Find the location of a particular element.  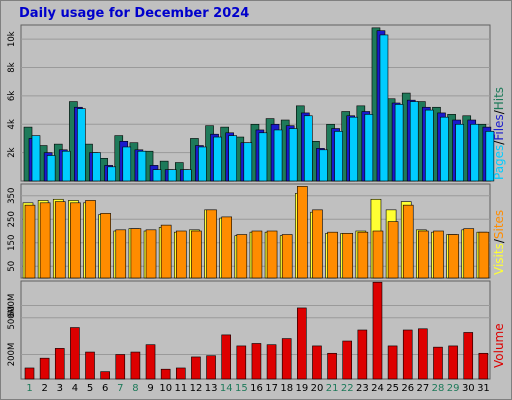

x-tick-label: 22 is located at coordinates (347, 388).